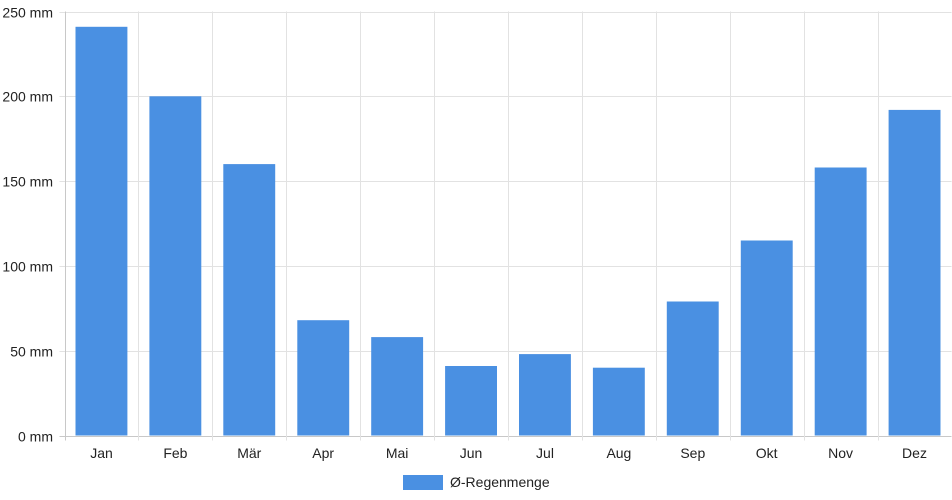 Image resolution: width=952 pixels, height=500 pixels. Describe the element at coordinates (914, 272) in the screenshot. I see `bar-dez` at that location.